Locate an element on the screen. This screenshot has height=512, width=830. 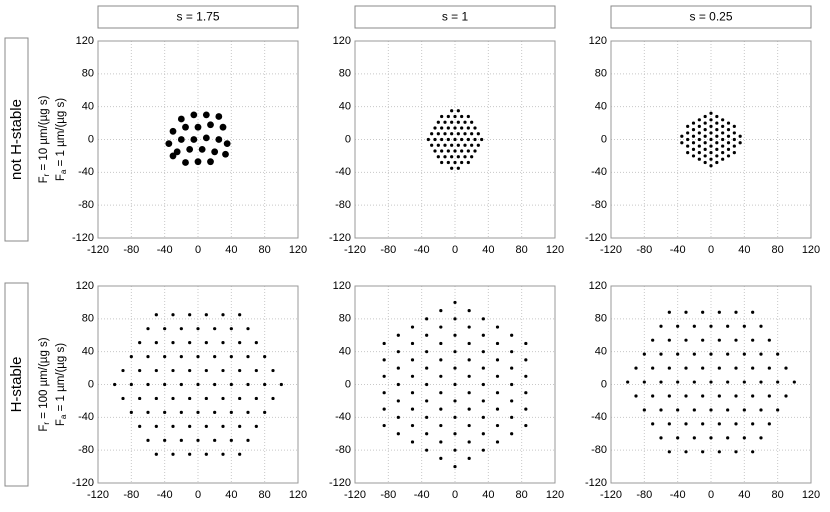
y-tick-label: 0 is located at coordinates (91, 384).